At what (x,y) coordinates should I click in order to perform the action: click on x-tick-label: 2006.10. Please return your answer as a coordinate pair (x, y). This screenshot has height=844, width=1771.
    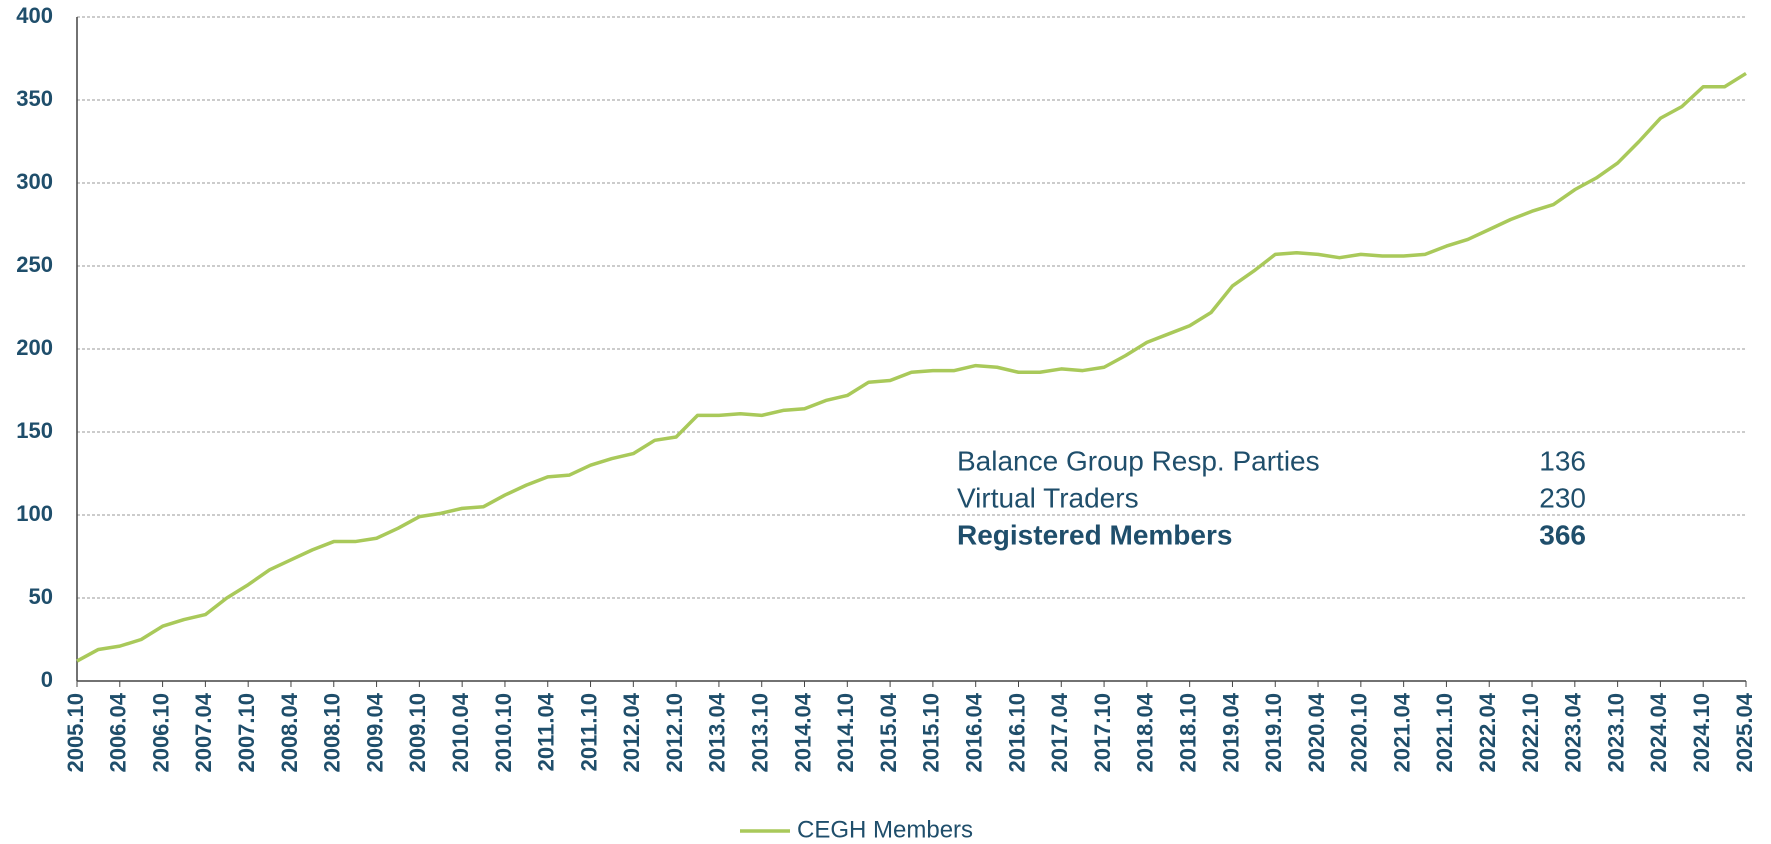
    Looking at the image, I should click on (160, 733).